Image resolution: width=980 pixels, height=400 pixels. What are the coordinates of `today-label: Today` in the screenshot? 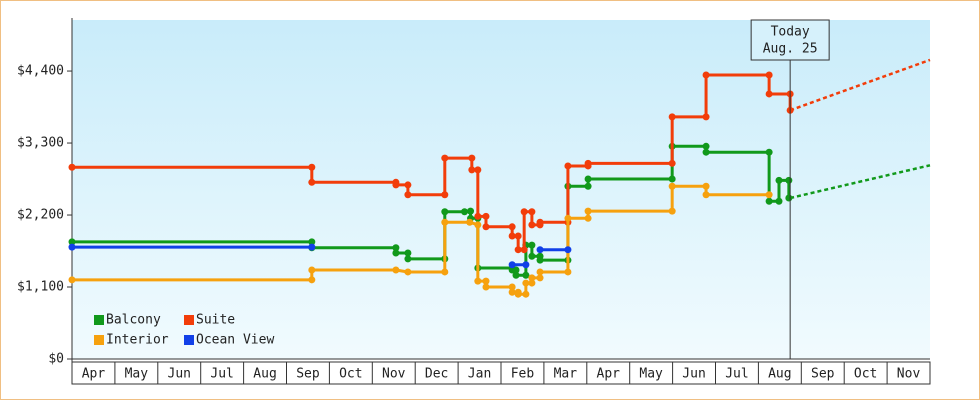 It's located at (790, 32).